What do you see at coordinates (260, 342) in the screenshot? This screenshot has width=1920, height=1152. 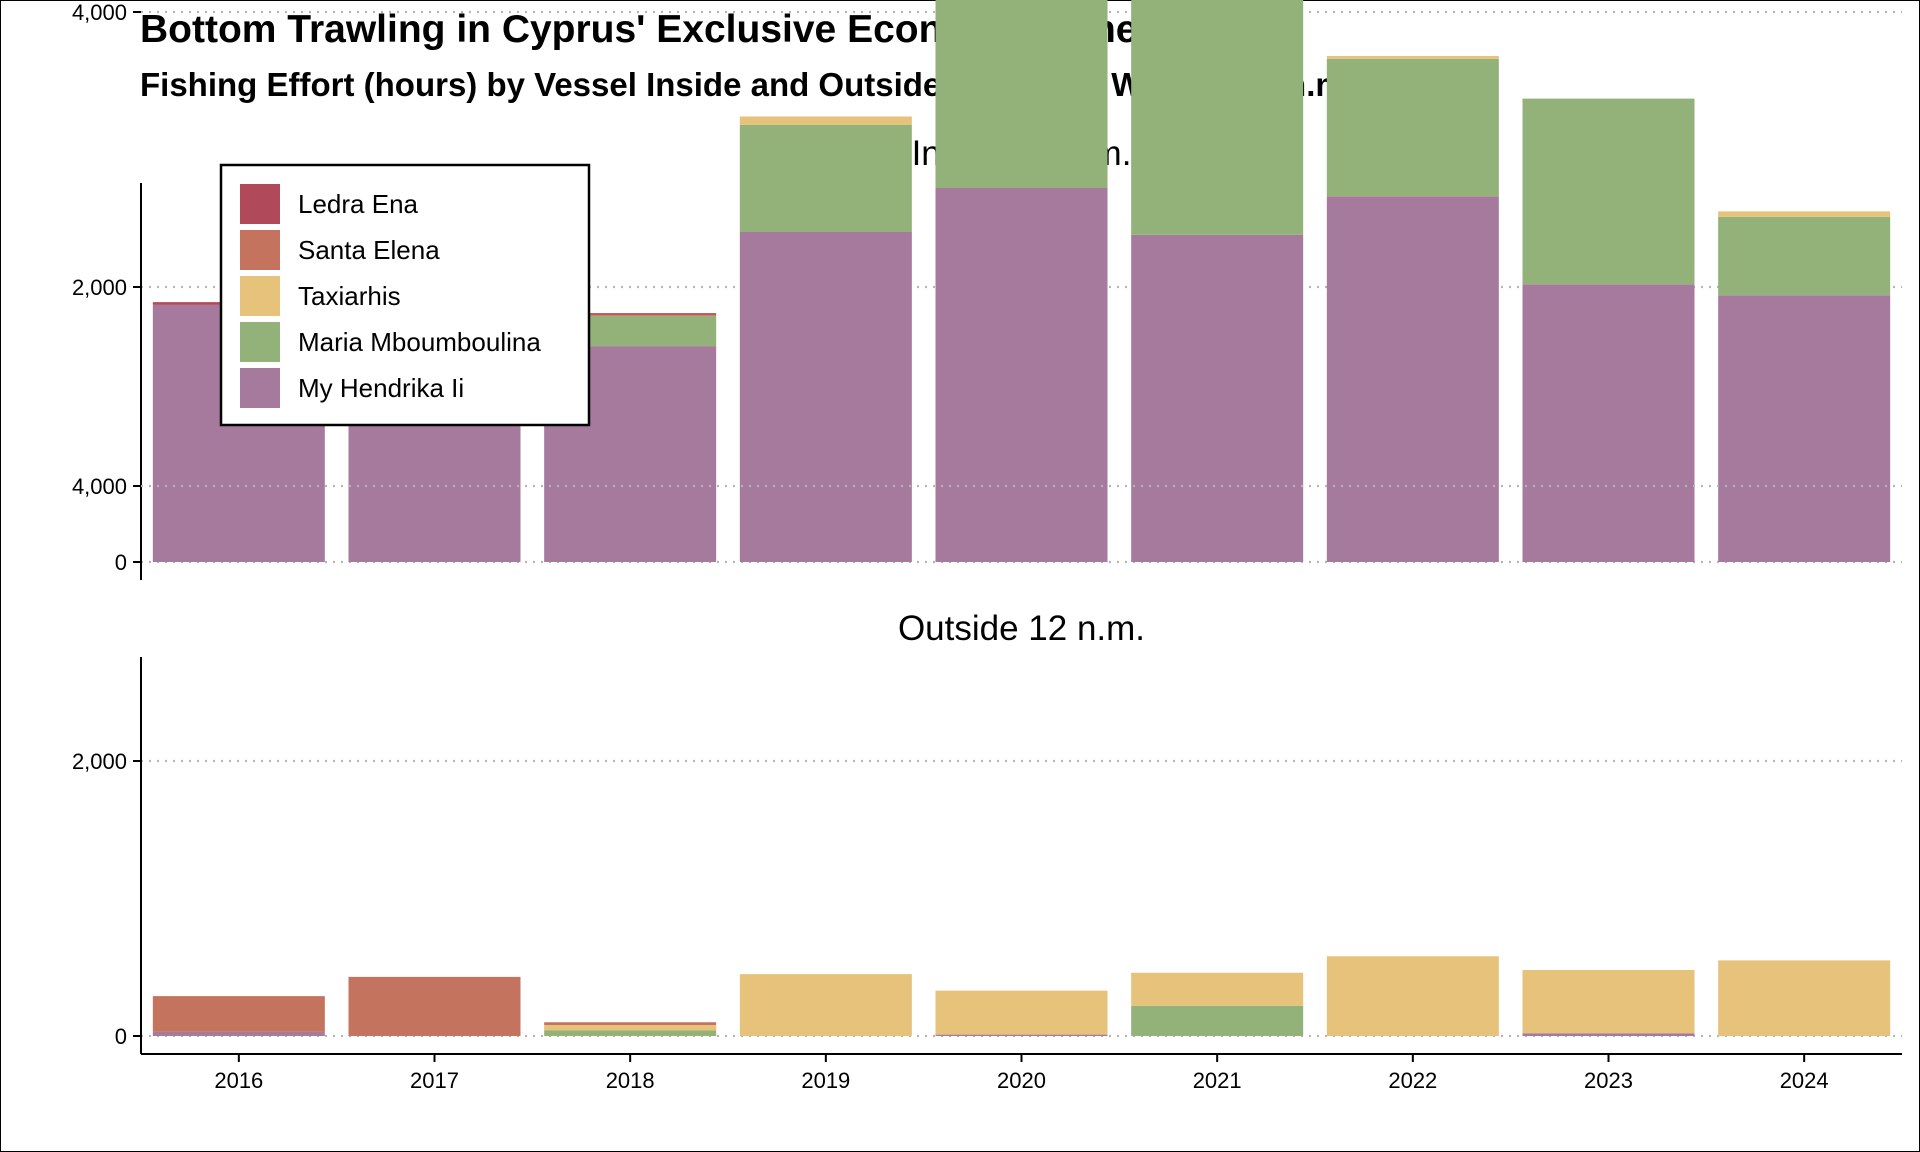 I see `legend-swatch-maria-mboumboulina` at bounding box center [260, 342].